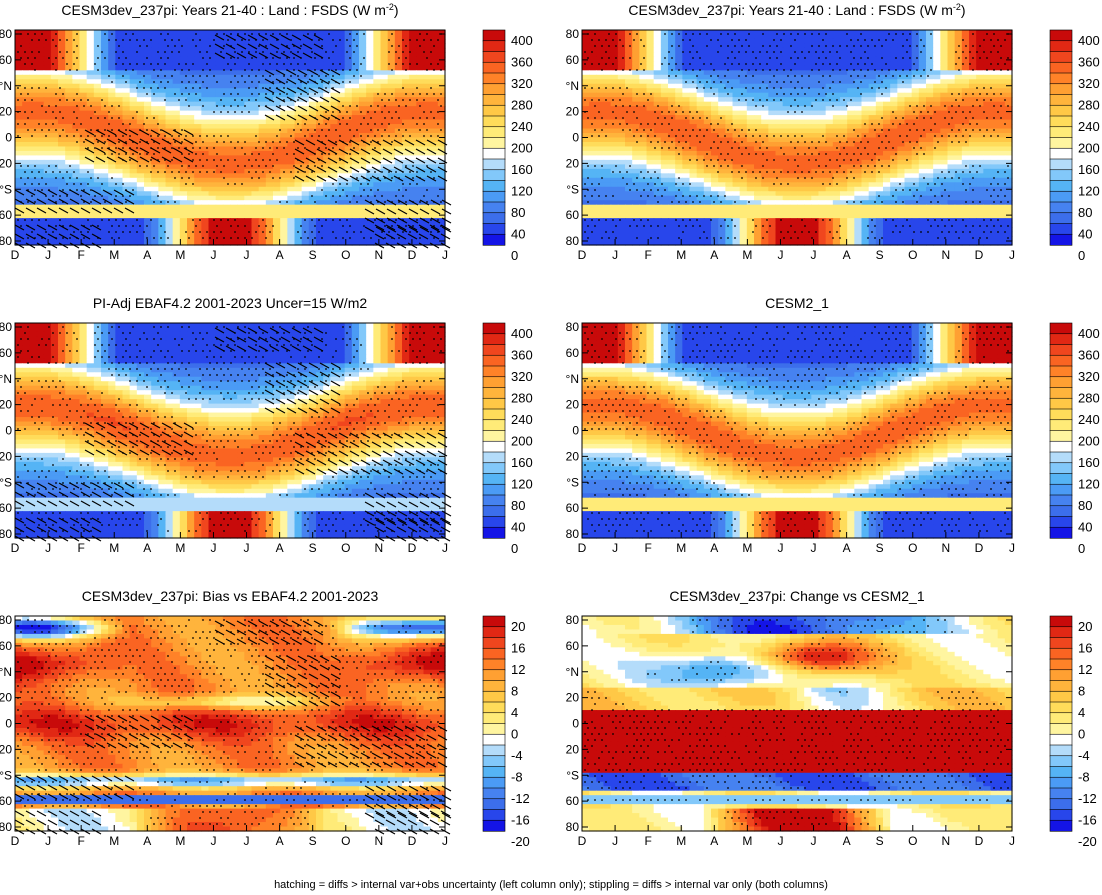 The image size is (1102, 895). What do you see at coordinates (80, 255) in the screenshot?
I see `x-tick-label: F` at bounding box center [80, 255].